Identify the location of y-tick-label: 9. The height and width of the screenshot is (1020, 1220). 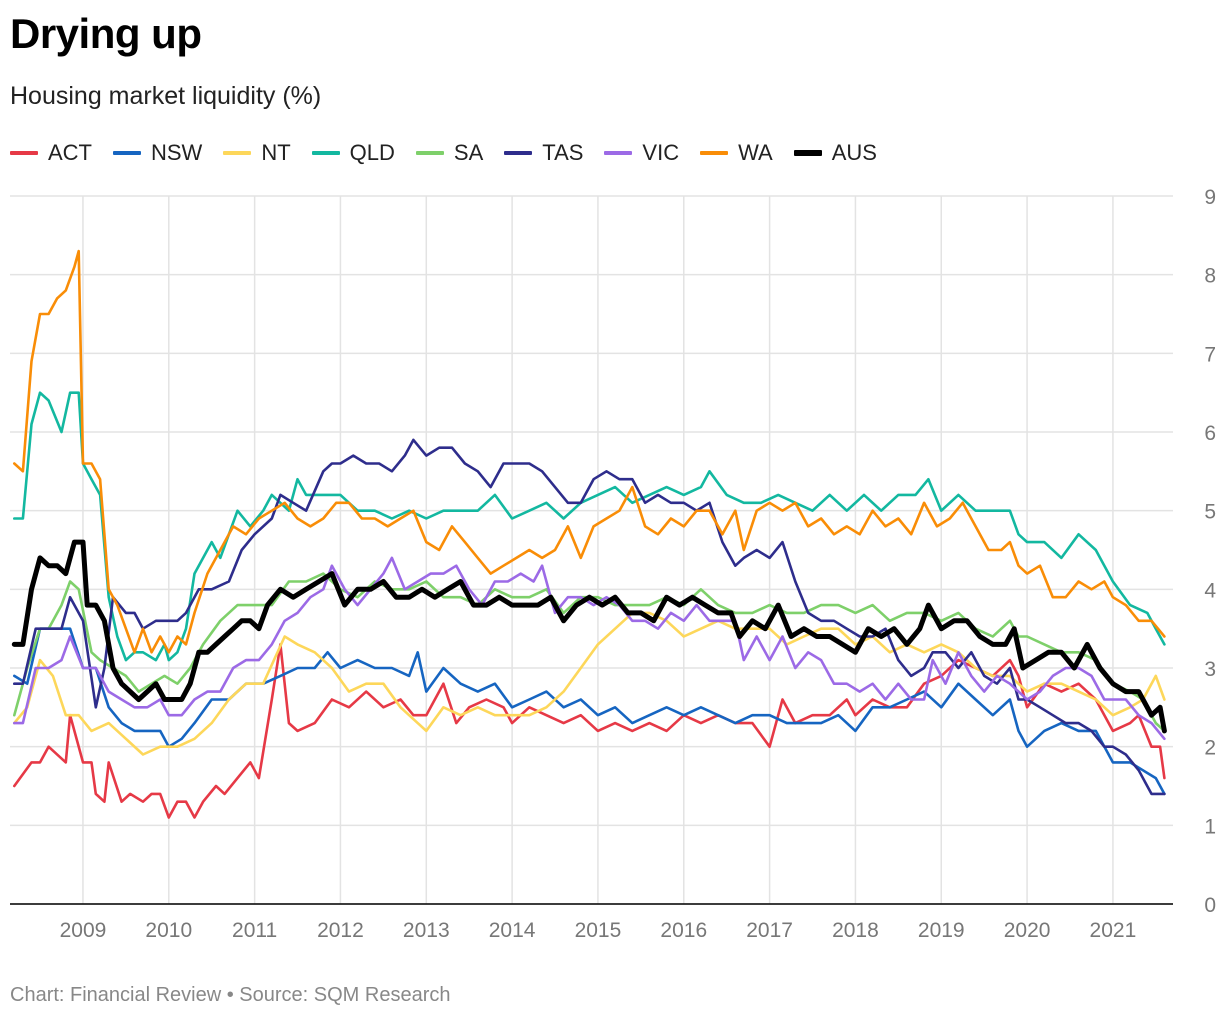
(1210, 197).